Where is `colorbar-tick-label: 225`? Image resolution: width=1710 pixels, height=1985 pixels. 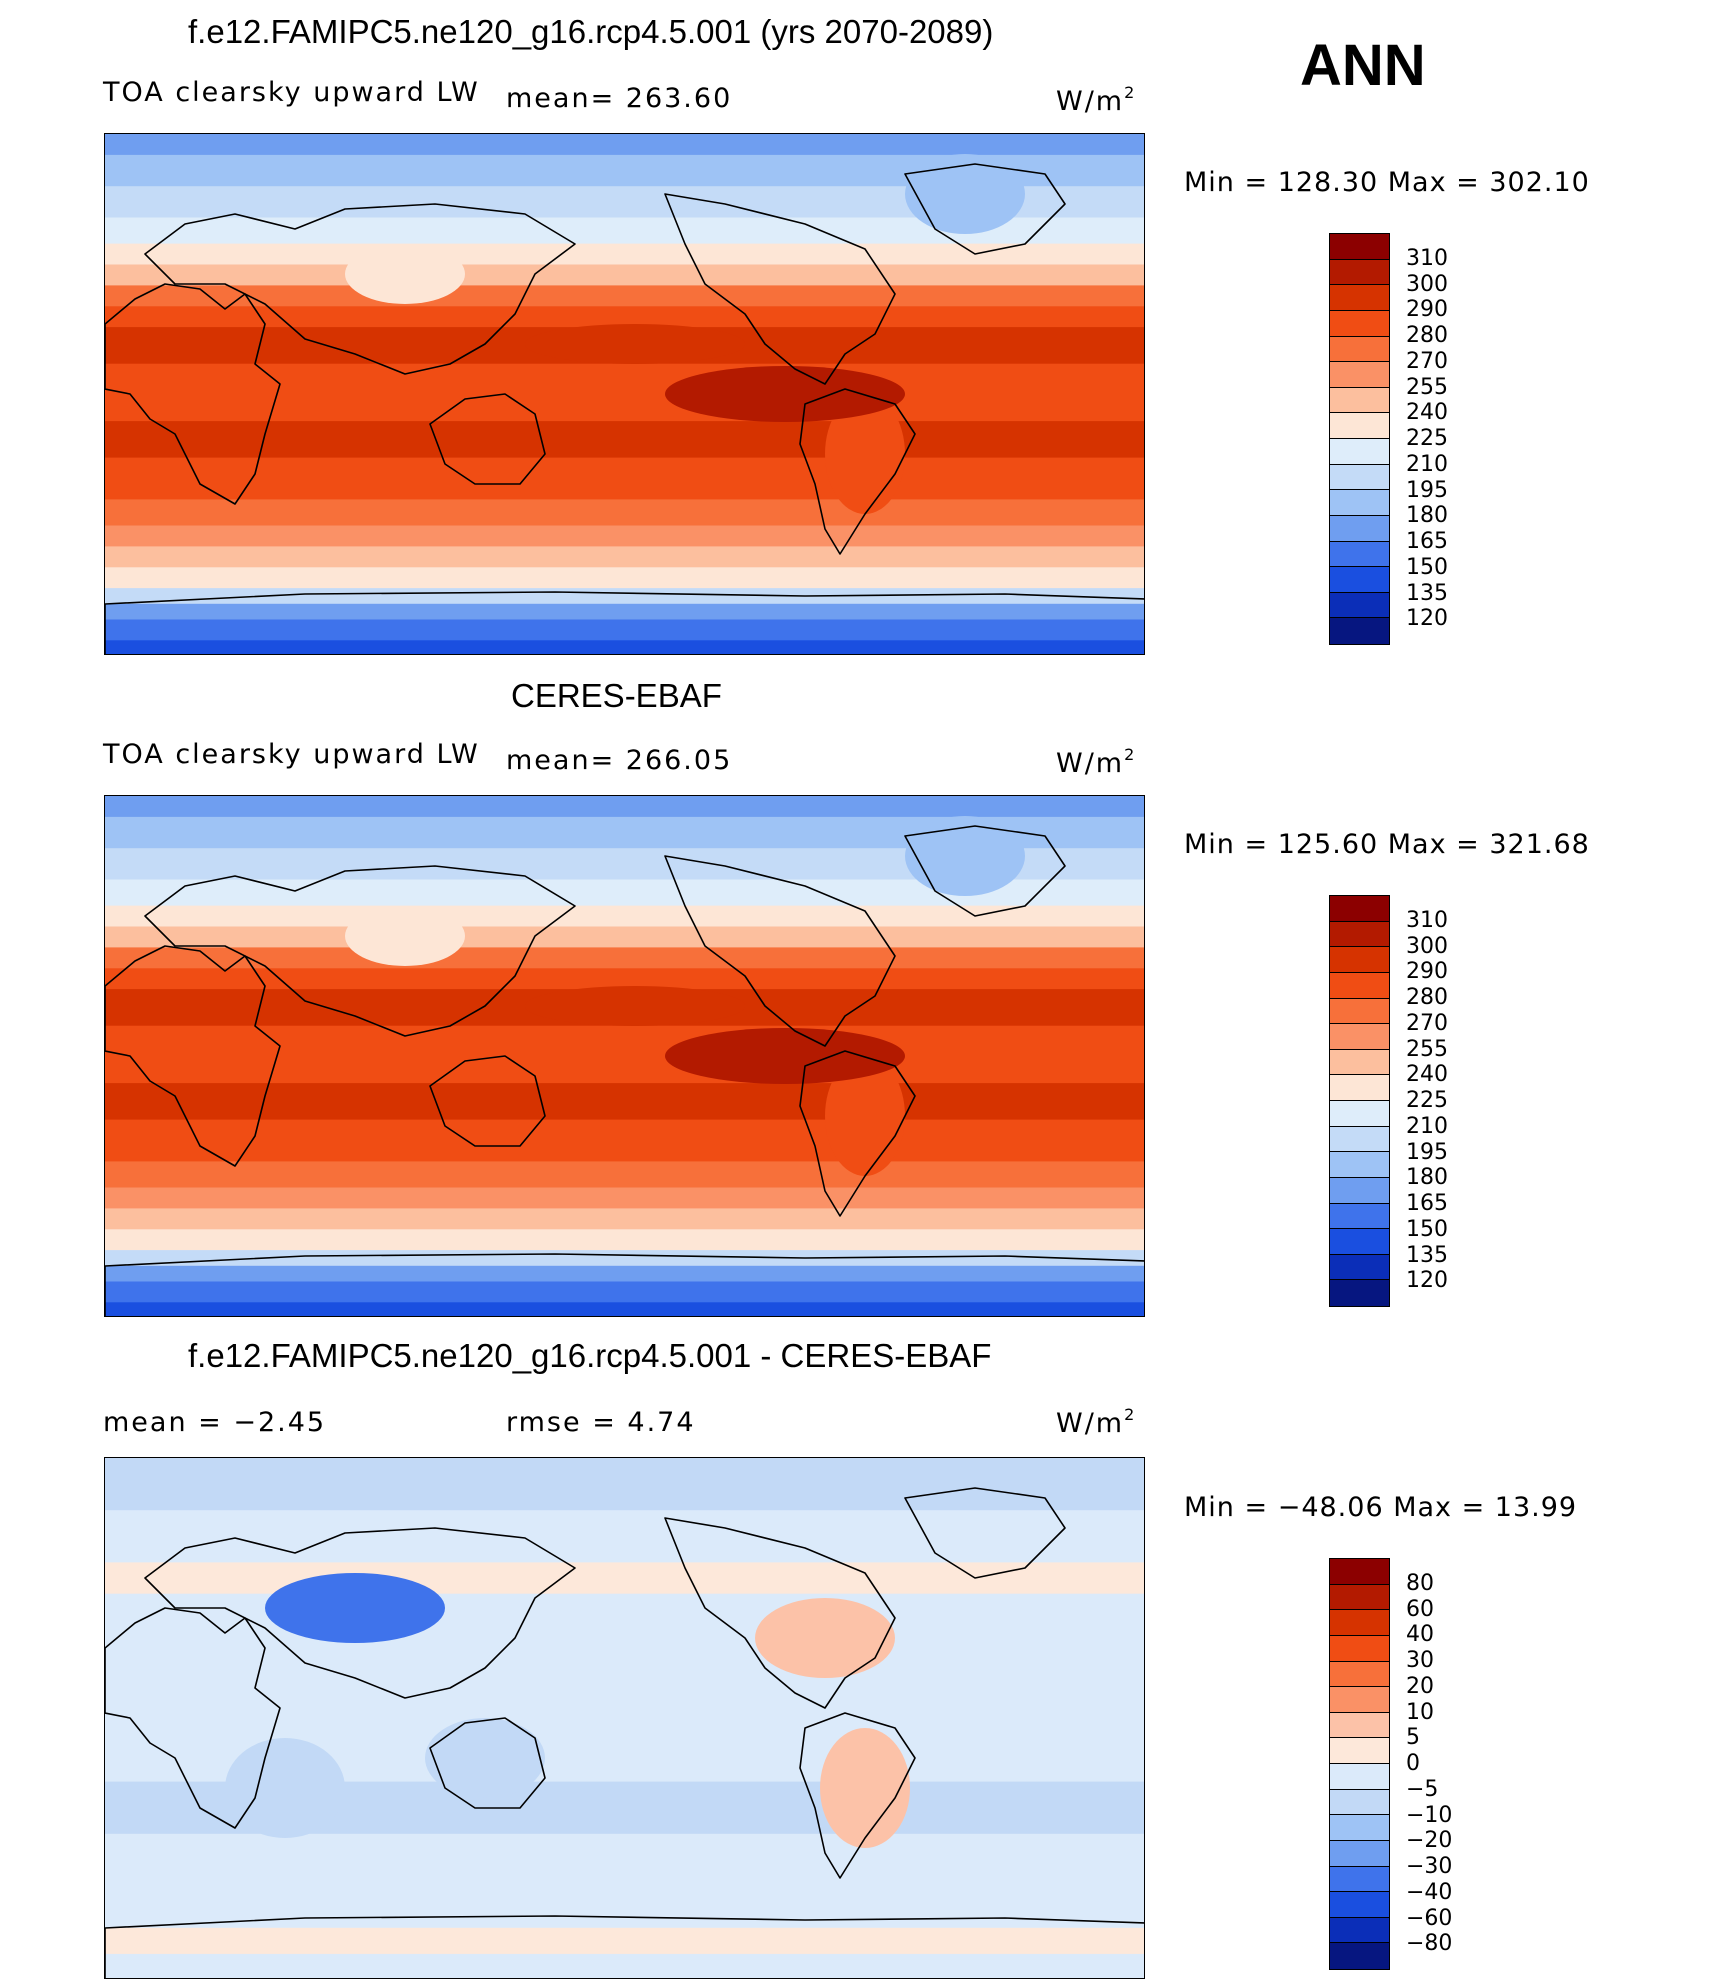
colorbar-tick-label: 225 is located at coordinates (1427, 438).